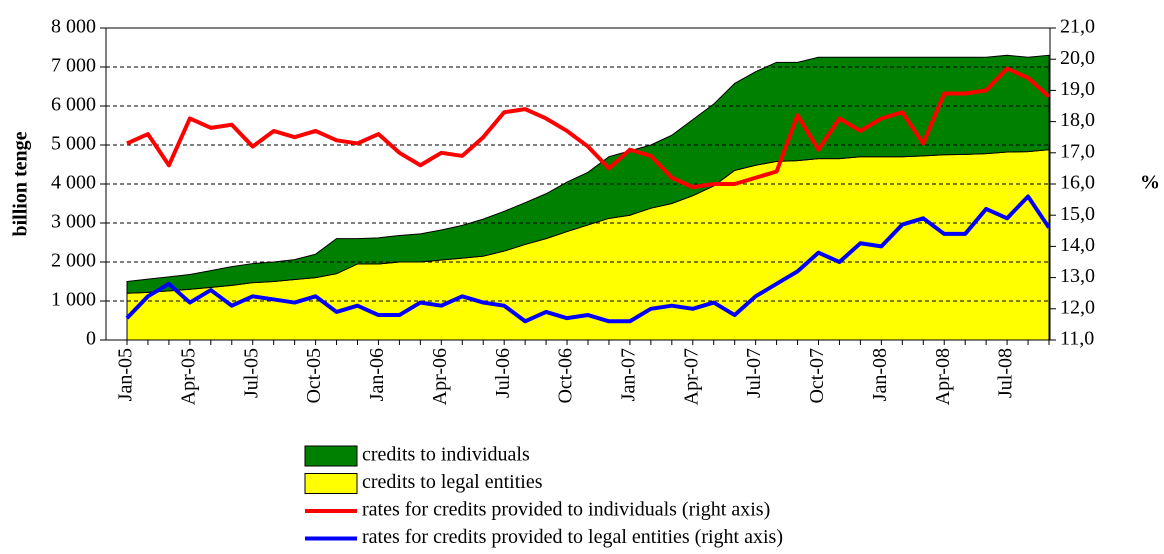  What do you see at coordinates (1077, 183) in the screenshot?
I see `y2-tick-label: 16,0` at bounding box center [1077, 183].